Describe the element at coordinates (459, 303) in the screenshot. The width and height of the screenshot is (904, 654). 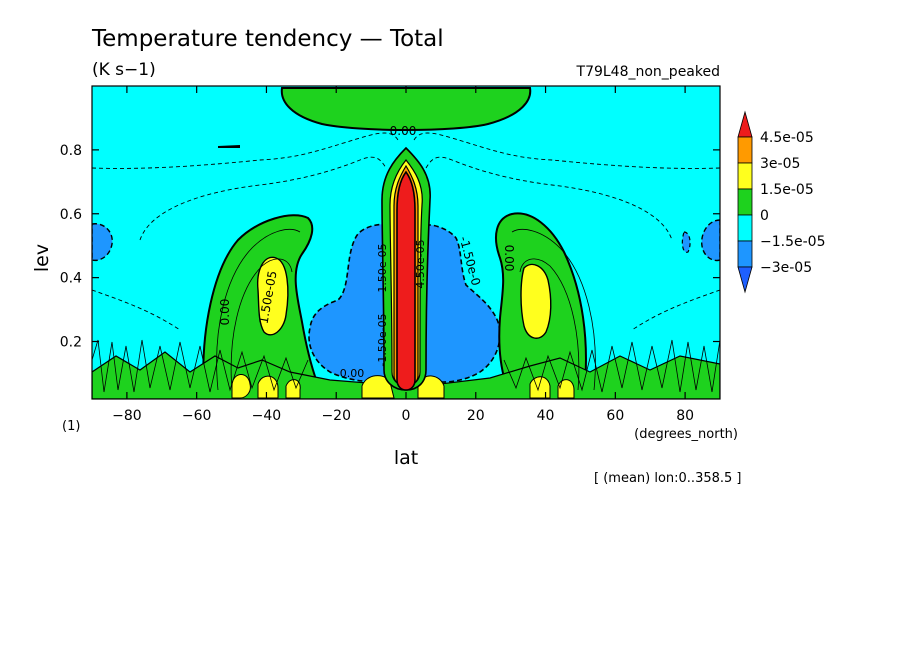
I see `contour-region-tropical-negative` at that location.